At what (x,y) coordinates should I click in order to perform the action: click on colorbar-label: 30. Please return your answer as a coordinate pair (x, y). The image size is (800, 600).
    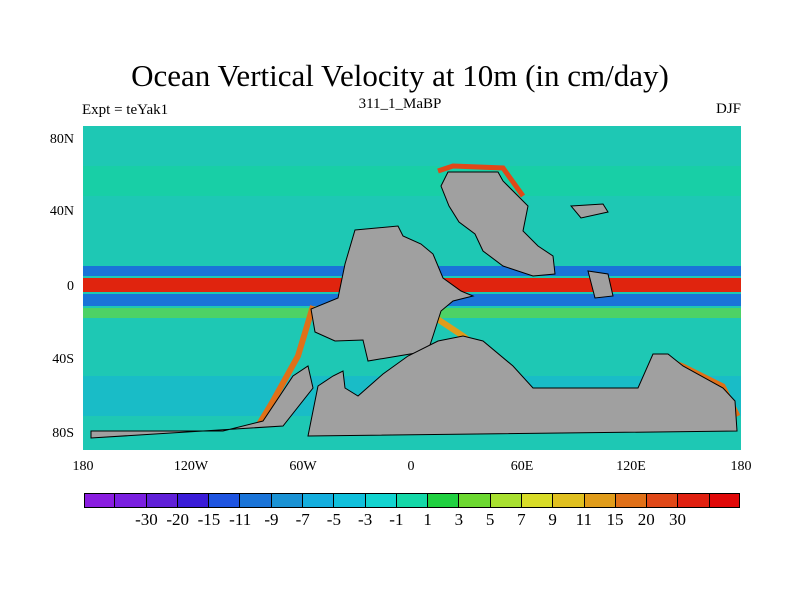
    Looking at the image, I should click on (678, 519).